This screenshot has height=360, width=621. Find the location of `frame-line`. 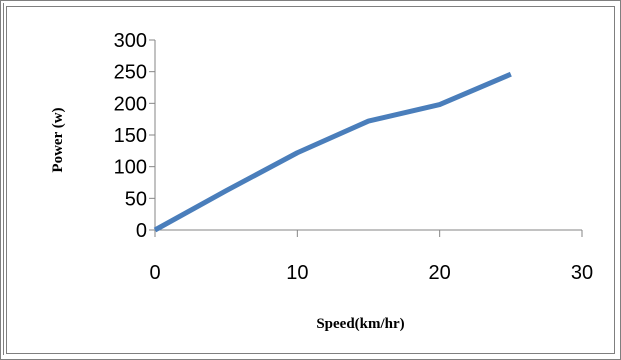

frame-line is located at coordinates (3, 179).